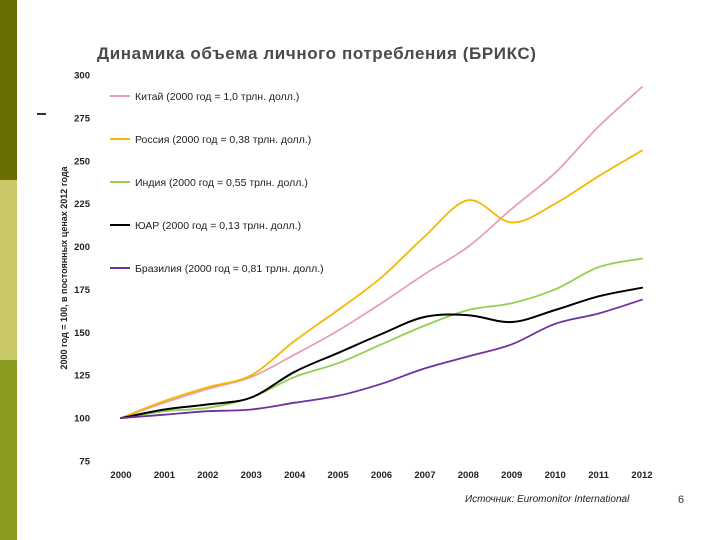  I want to click on x-tick-label: 2000, so click(120, 475).